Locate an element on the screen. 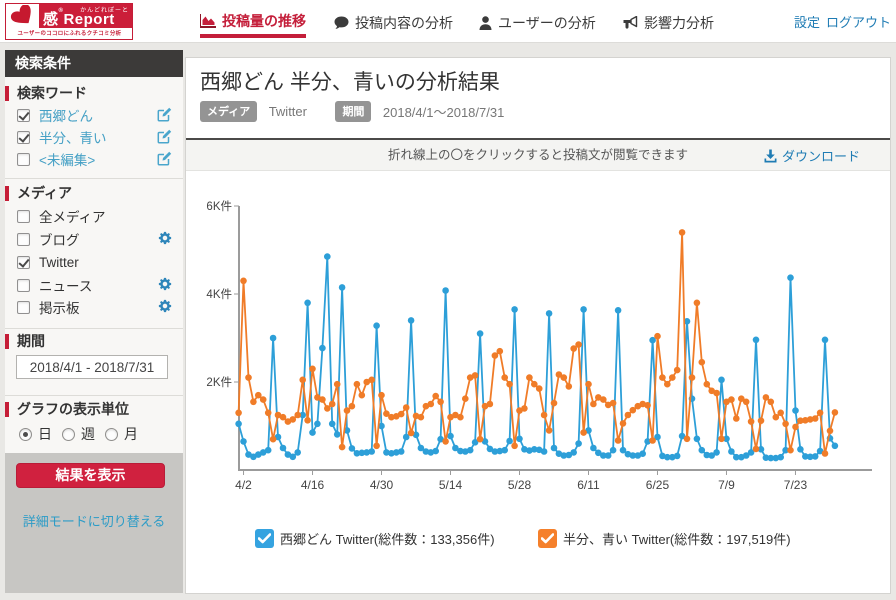 The width and height of the screenshot is (896, 600). media-row: ブログ is located at coordinates (94, 239).